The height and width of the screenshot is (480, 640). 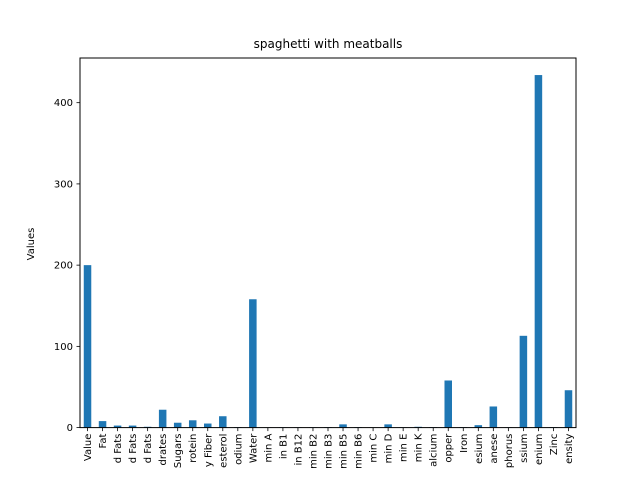 I want to click on y-tick-label-4: 400, so click(x=63, y=103).